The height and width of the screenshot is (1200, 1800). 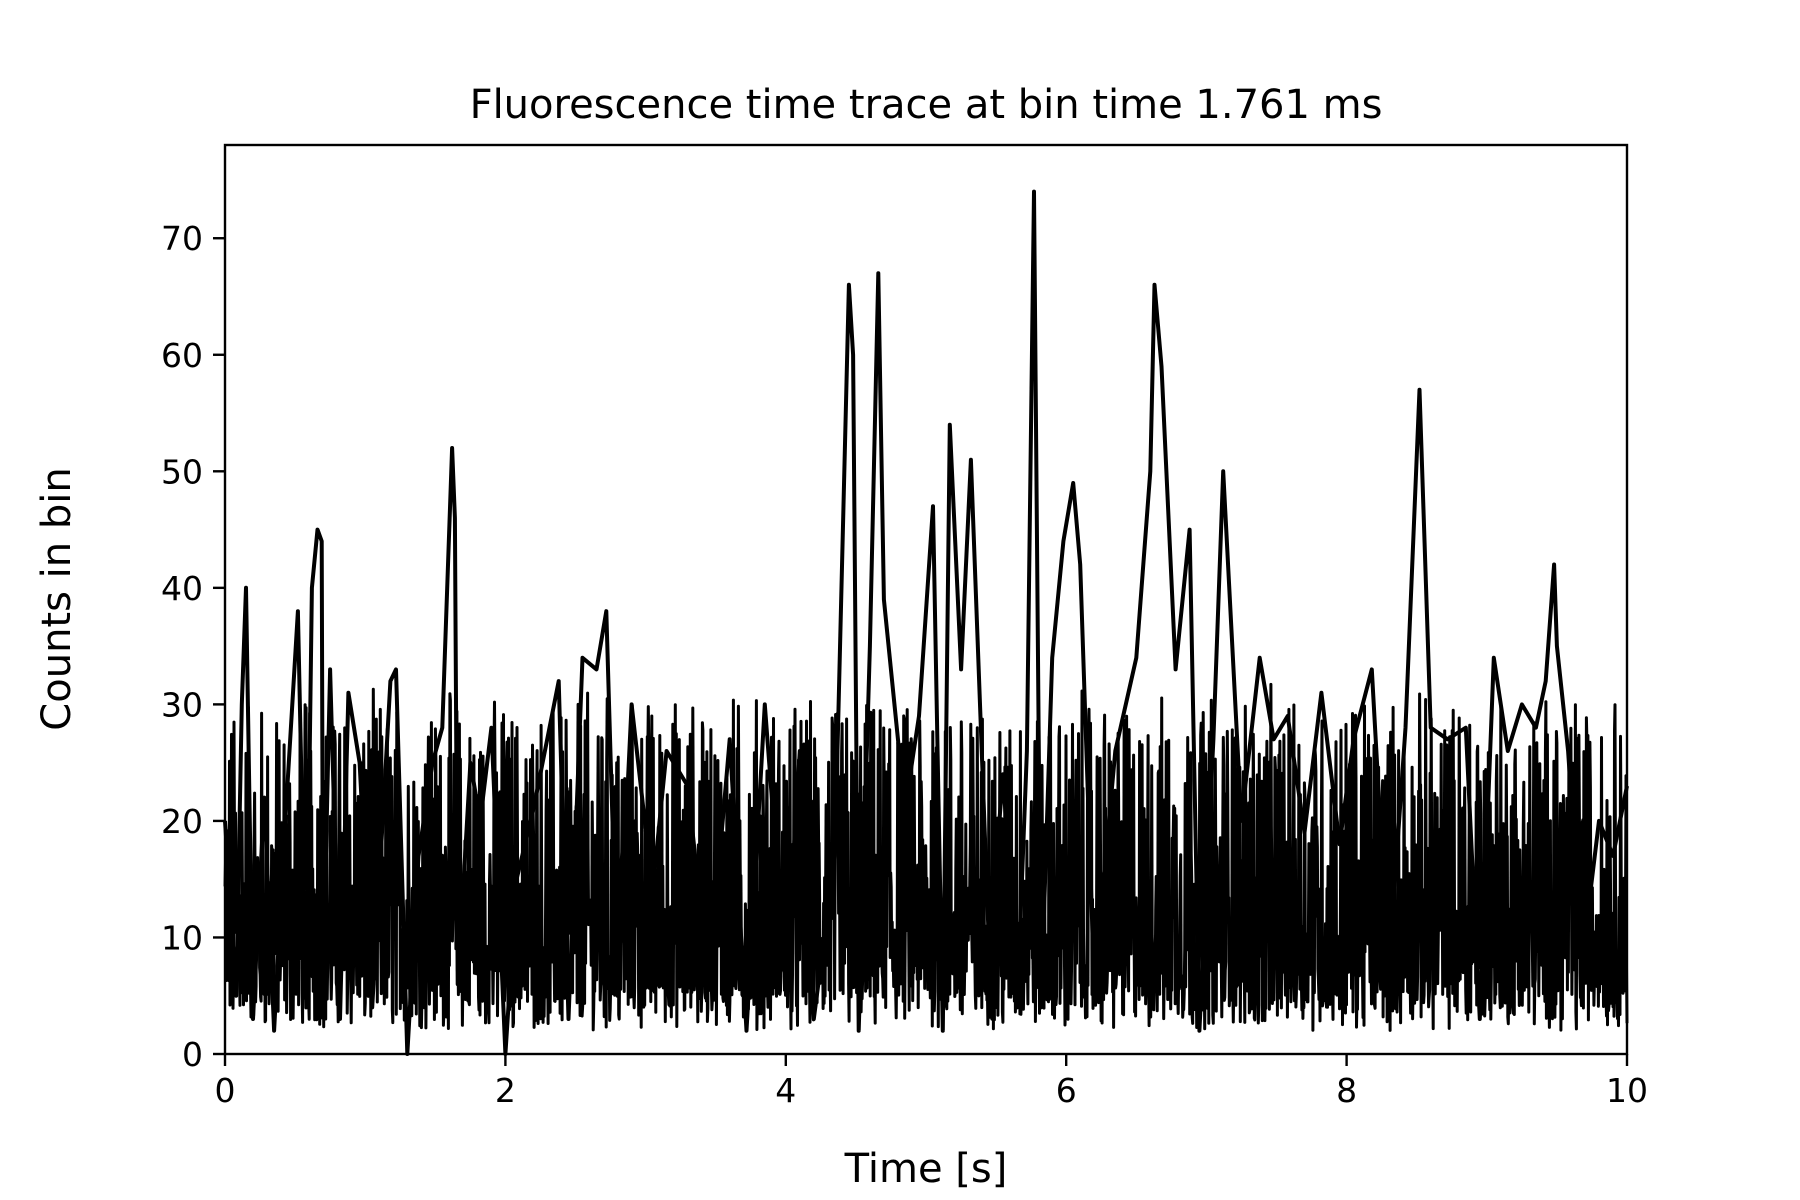 What do you see at coordinates (182, 937) in the screenshot?
I see `y-tick-label: 10` at bounding box center [182, 937].